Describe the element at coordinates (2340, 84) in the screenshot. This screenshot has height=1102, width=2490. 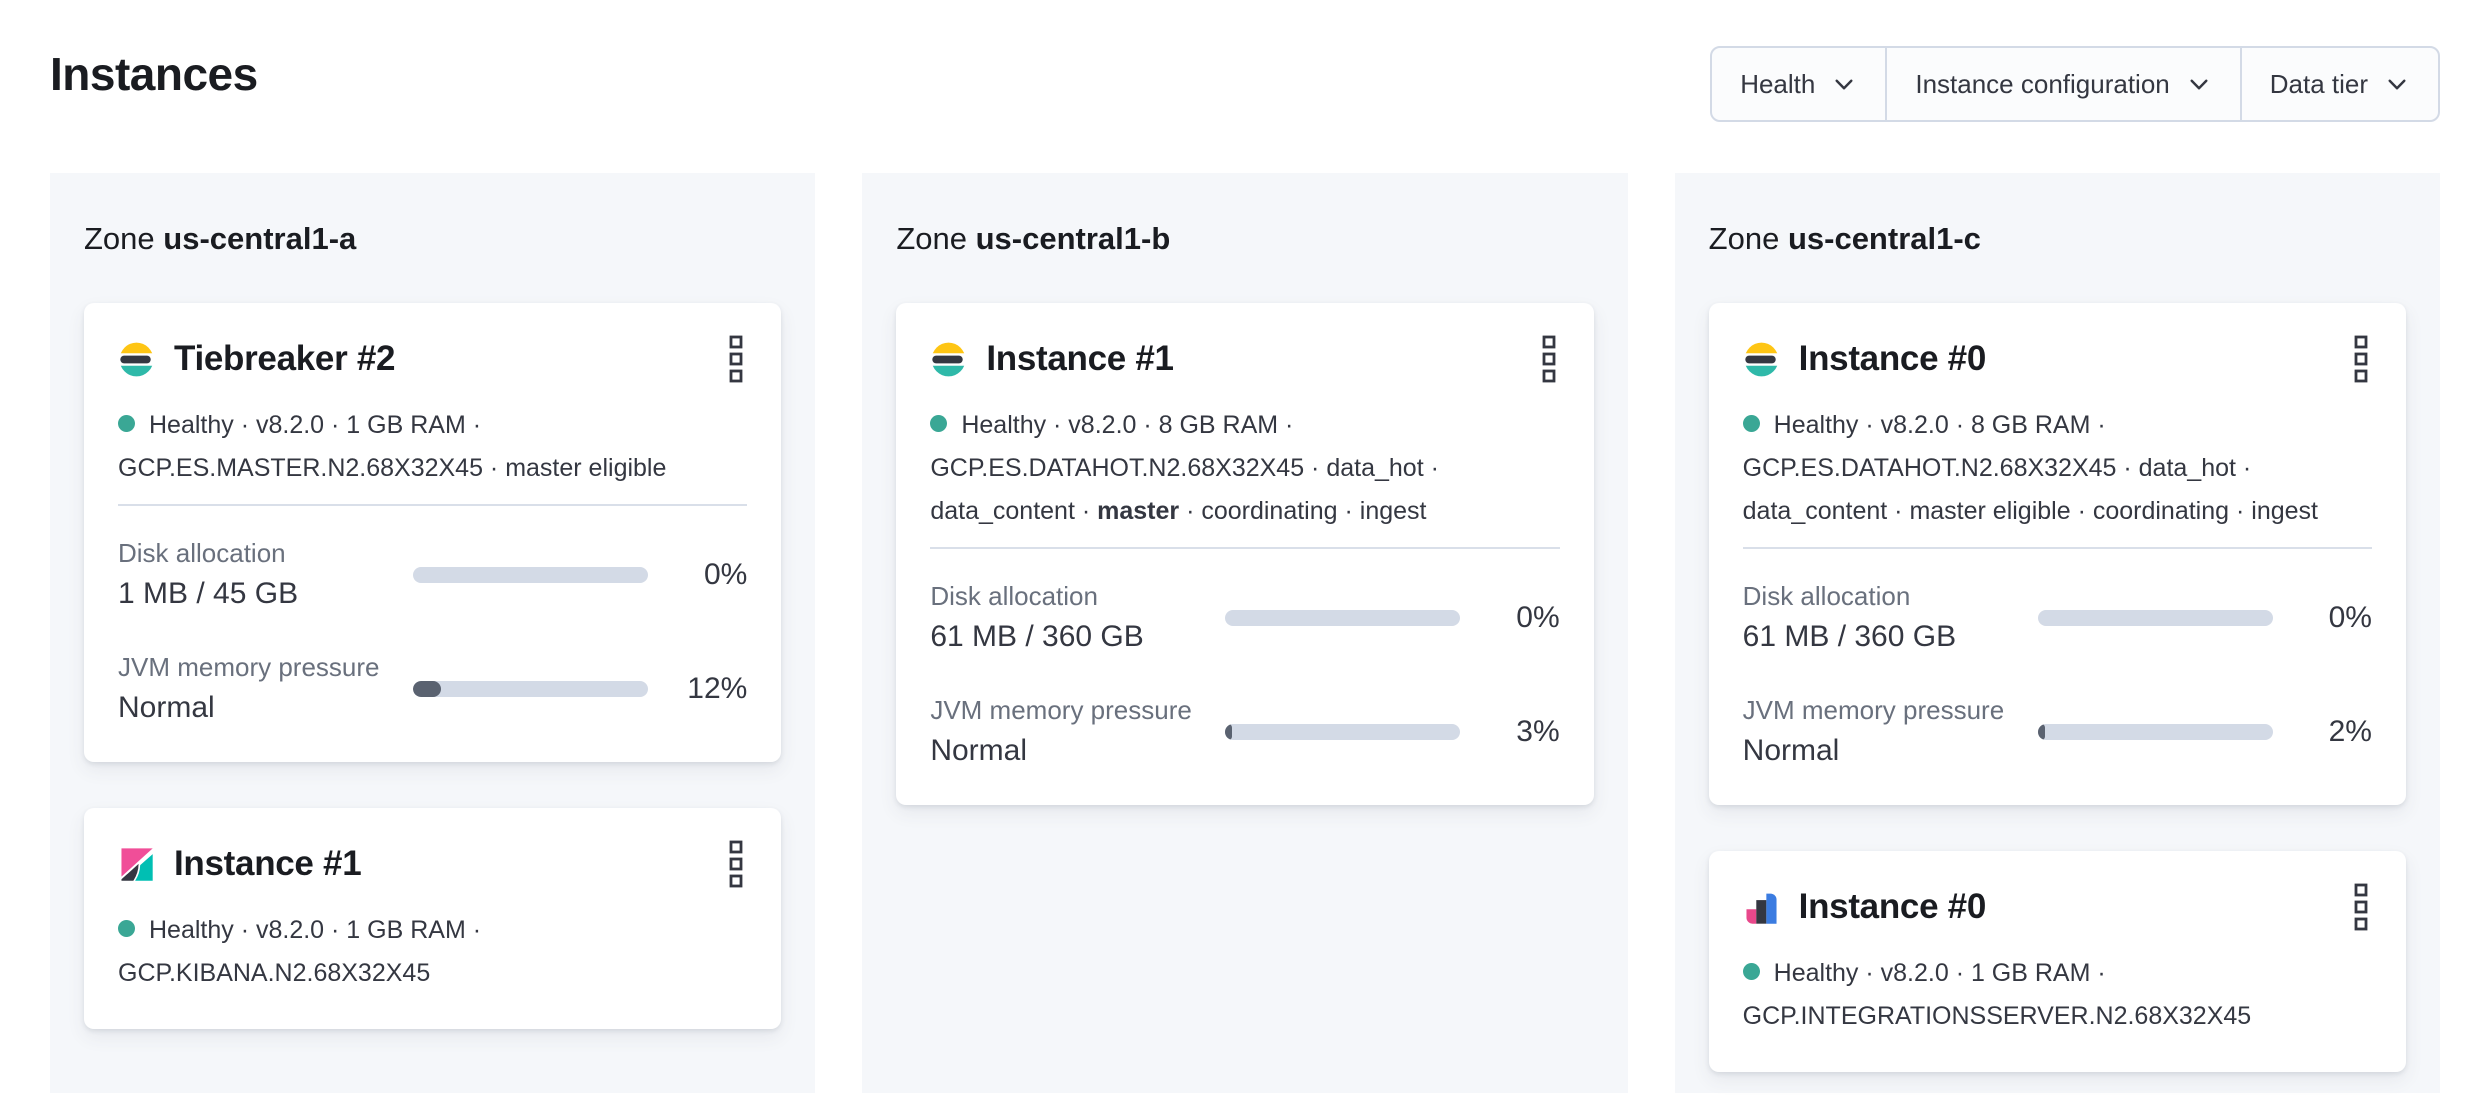
I see `filter-button-data-tier: Data tier` at that location.